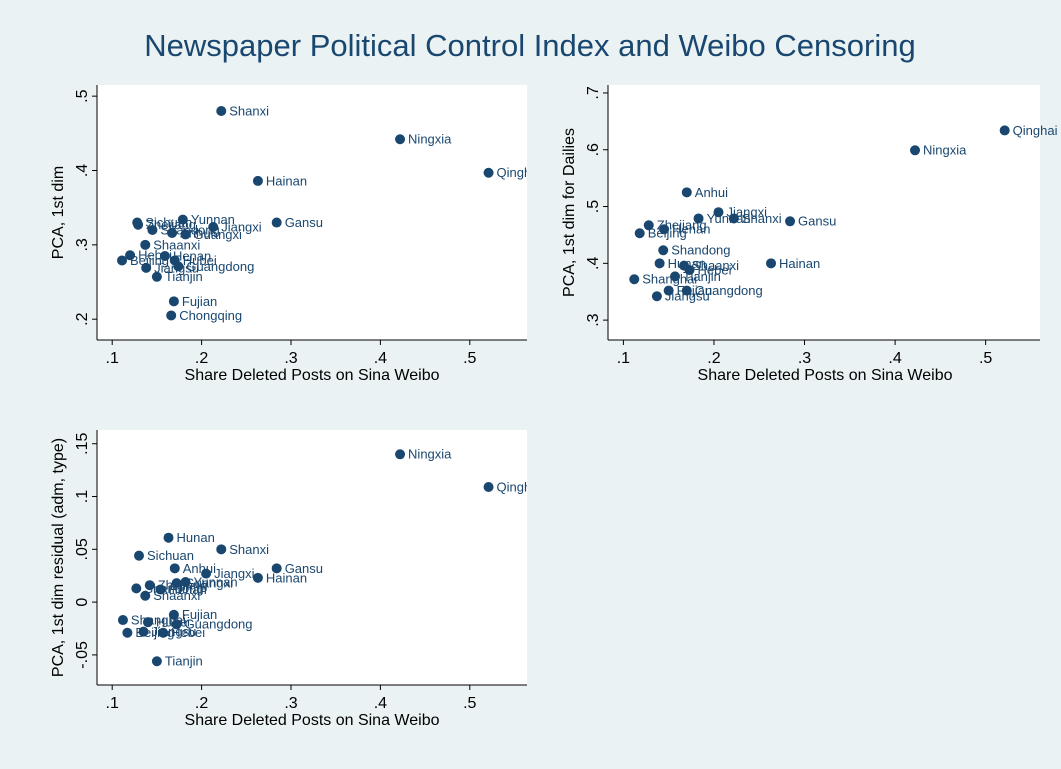  I want to click on x-axis-title: Share Deleted Posts on Sina Weibo, so click(312, 720).